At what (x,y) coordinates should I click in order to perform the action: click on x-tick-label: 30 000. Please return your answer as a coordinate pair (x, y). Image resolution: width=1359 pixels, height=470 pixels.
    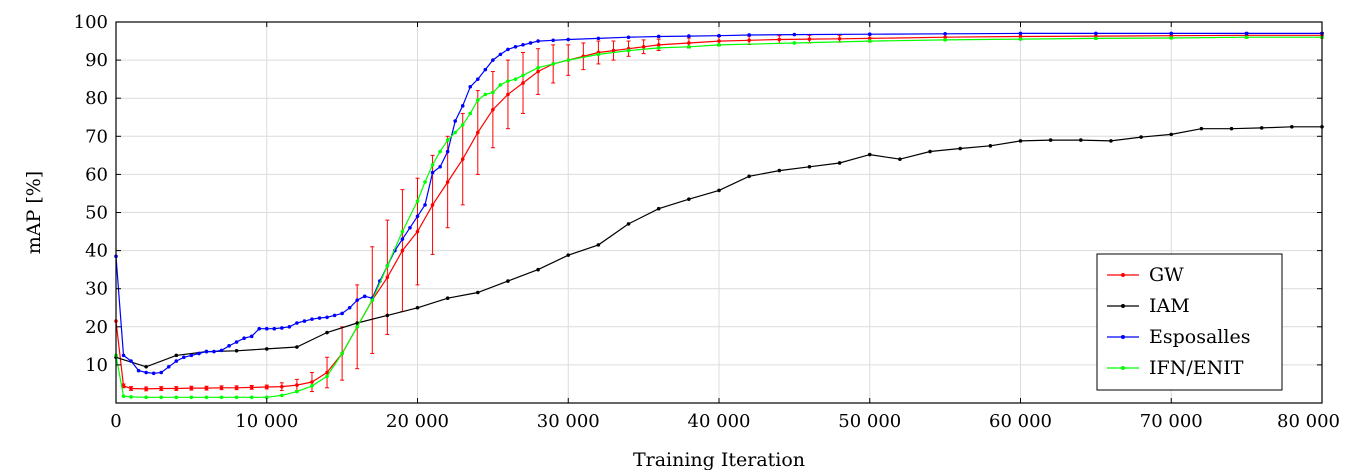
    Looking at the image, I should click on (568, 421).